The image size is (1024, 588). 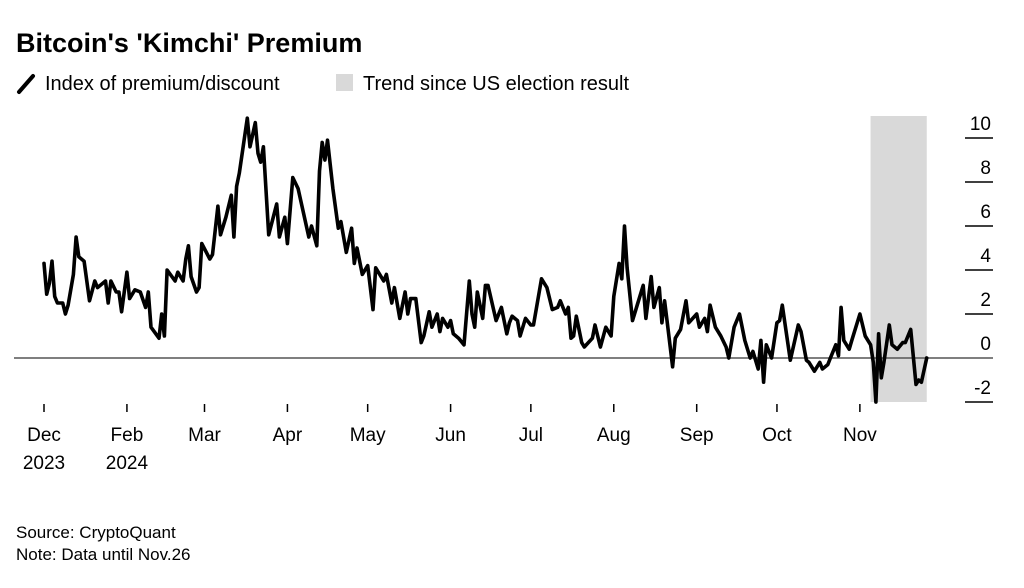 What do you see at coordinates (44, 463) in the screenshot?
I see `x-tick-sublabel: 2023` at bounding box center [44, 463].